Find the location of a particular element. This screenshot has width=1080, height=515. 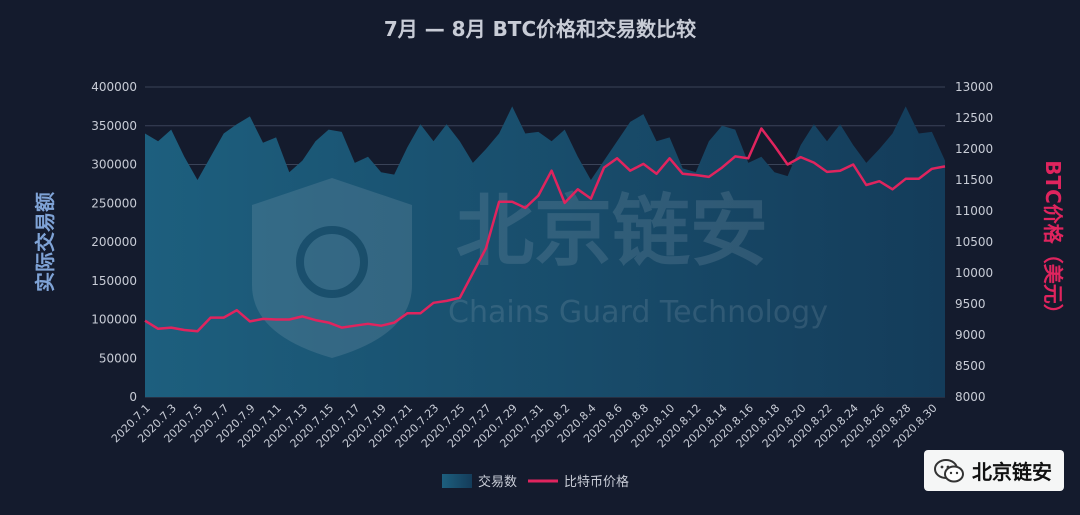

left-tick-label: 200000 is located at coordinates (114, 242).